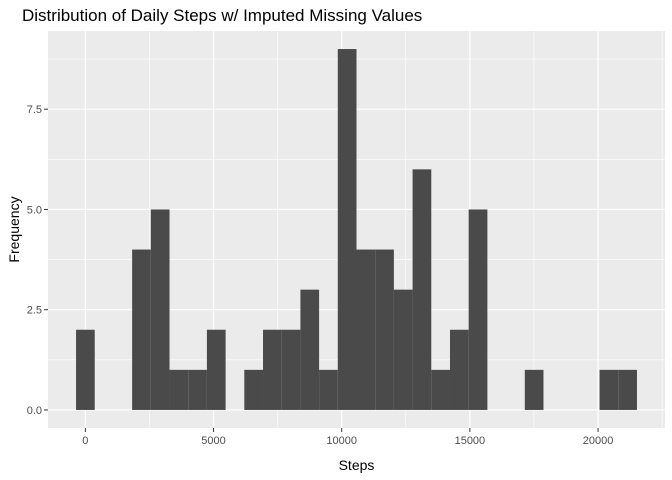  I want to click on x-tick-label: 15000, so click(470, 441).